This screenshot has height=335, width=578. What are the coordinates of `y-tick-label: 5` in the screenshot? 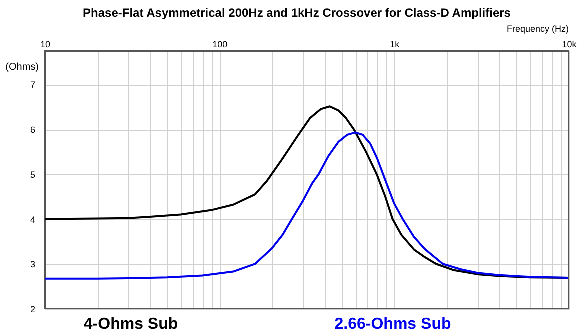 It's located at (33, 175).